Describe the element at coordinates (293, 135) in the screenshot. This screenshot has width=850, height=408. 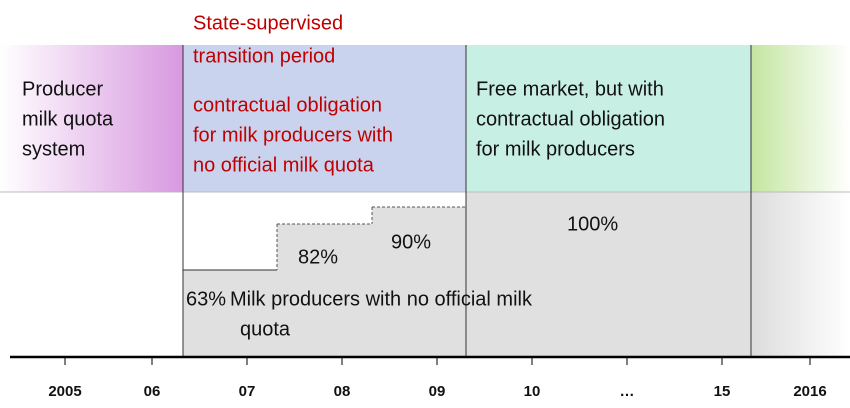
I see `phase-text: for milk producers with` at that location.